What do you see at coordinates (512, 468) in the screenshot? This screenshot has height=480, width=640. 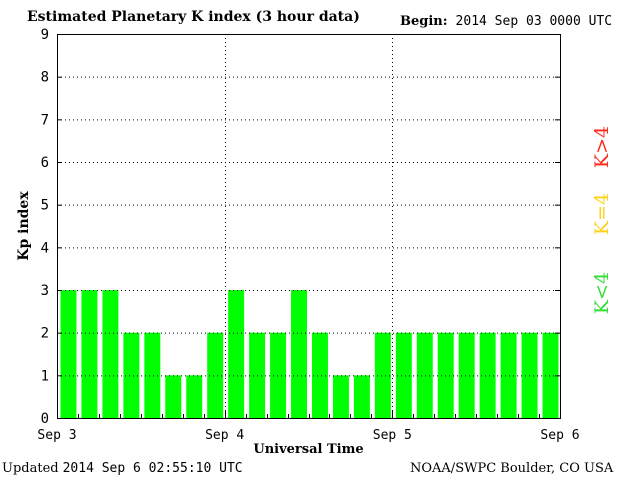 I see `credit-text: NOAA/SWPC Boulder, CO USA` at bounding box center [512, 468].